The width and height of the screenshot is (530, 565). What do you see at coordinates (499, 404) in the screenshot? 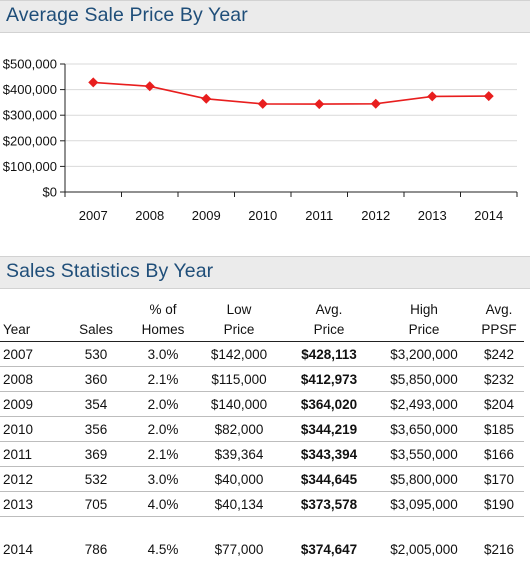
I see `cell-ppsf: $204` at bounding box center [499, 404].